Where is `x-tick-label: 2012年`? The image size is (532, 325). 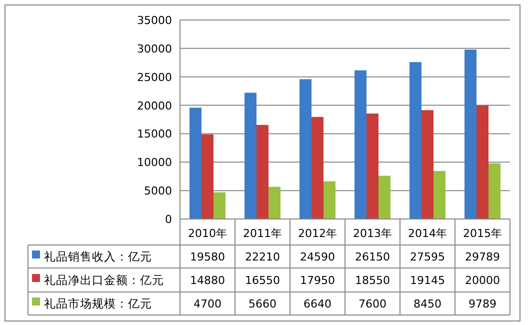 x-tick-label: 2012年 is located at coordinates (317, 233).